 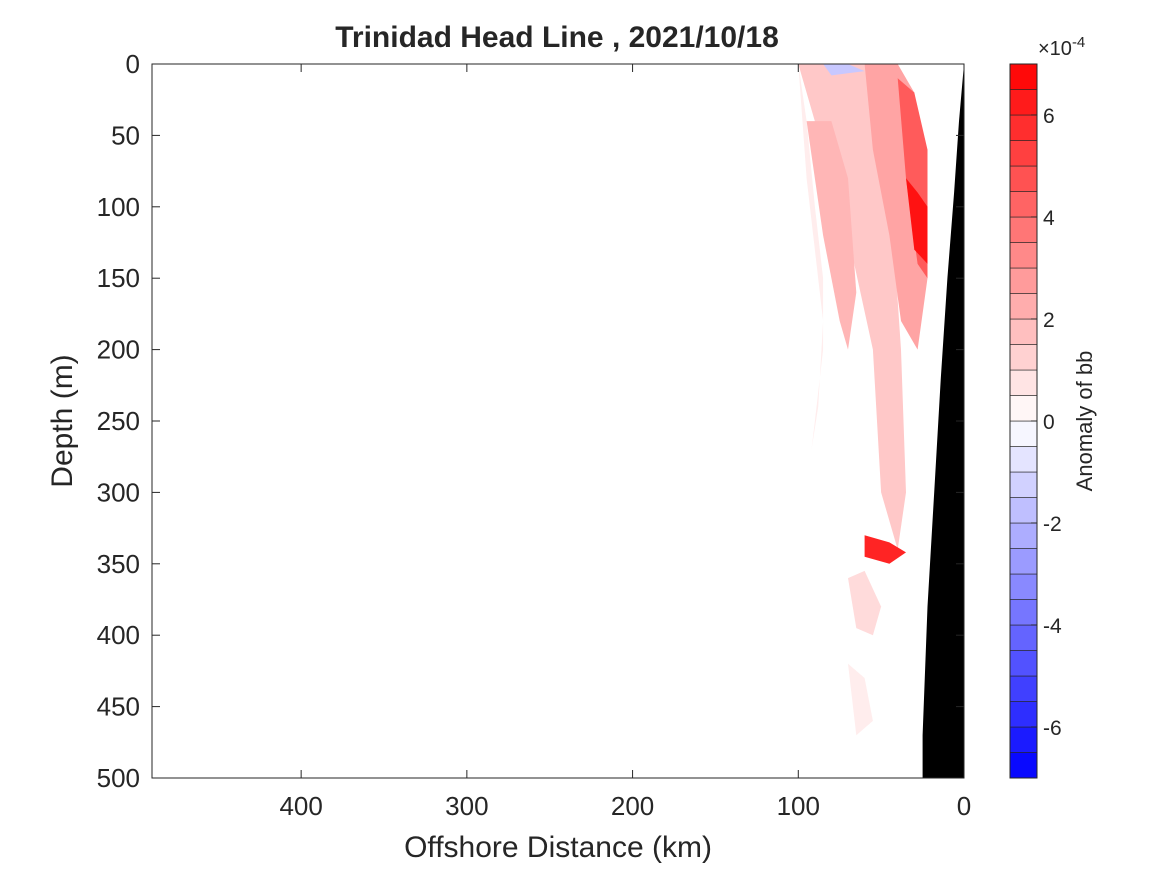 I want to click on bathymetry-fill, so click(x=943, y=421).